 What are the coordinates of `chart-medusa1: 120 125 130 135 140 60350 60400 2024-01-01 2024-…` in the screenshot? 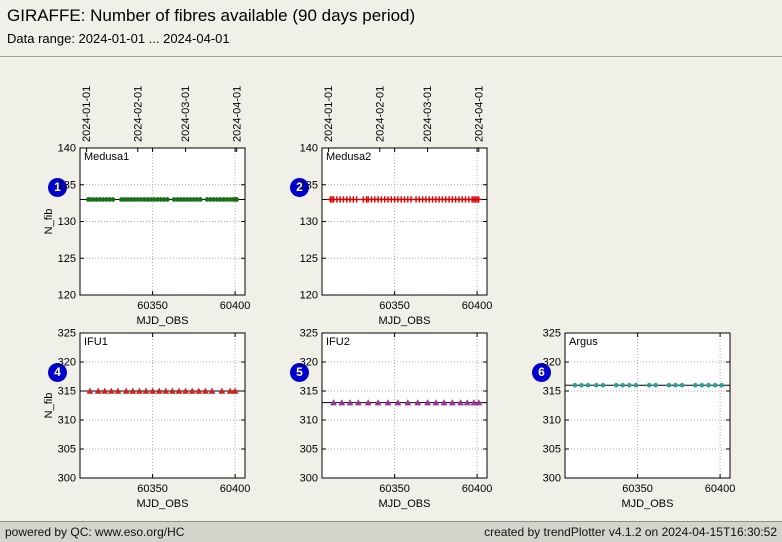 It's located at (145, 204).